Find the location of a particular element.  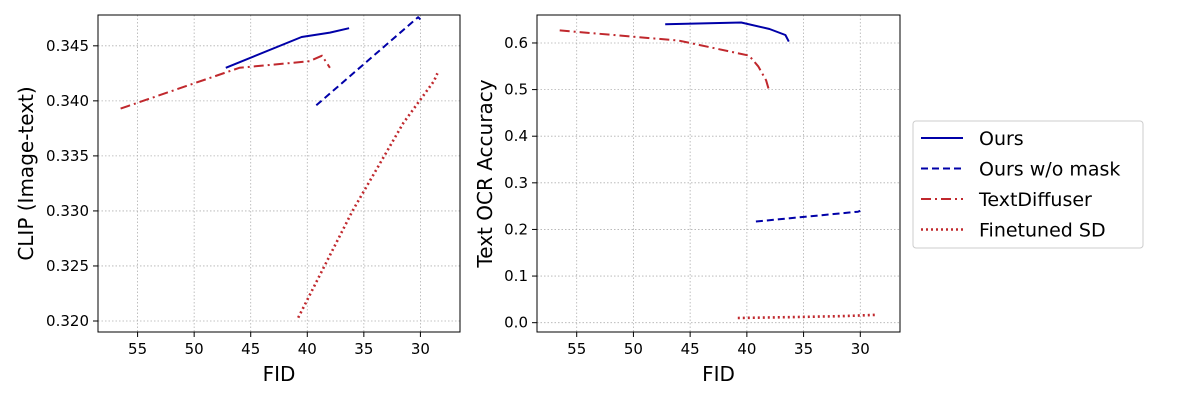

legend-item-ours_nomask: Ours w/o mask is located at coordinates (1020, 170).